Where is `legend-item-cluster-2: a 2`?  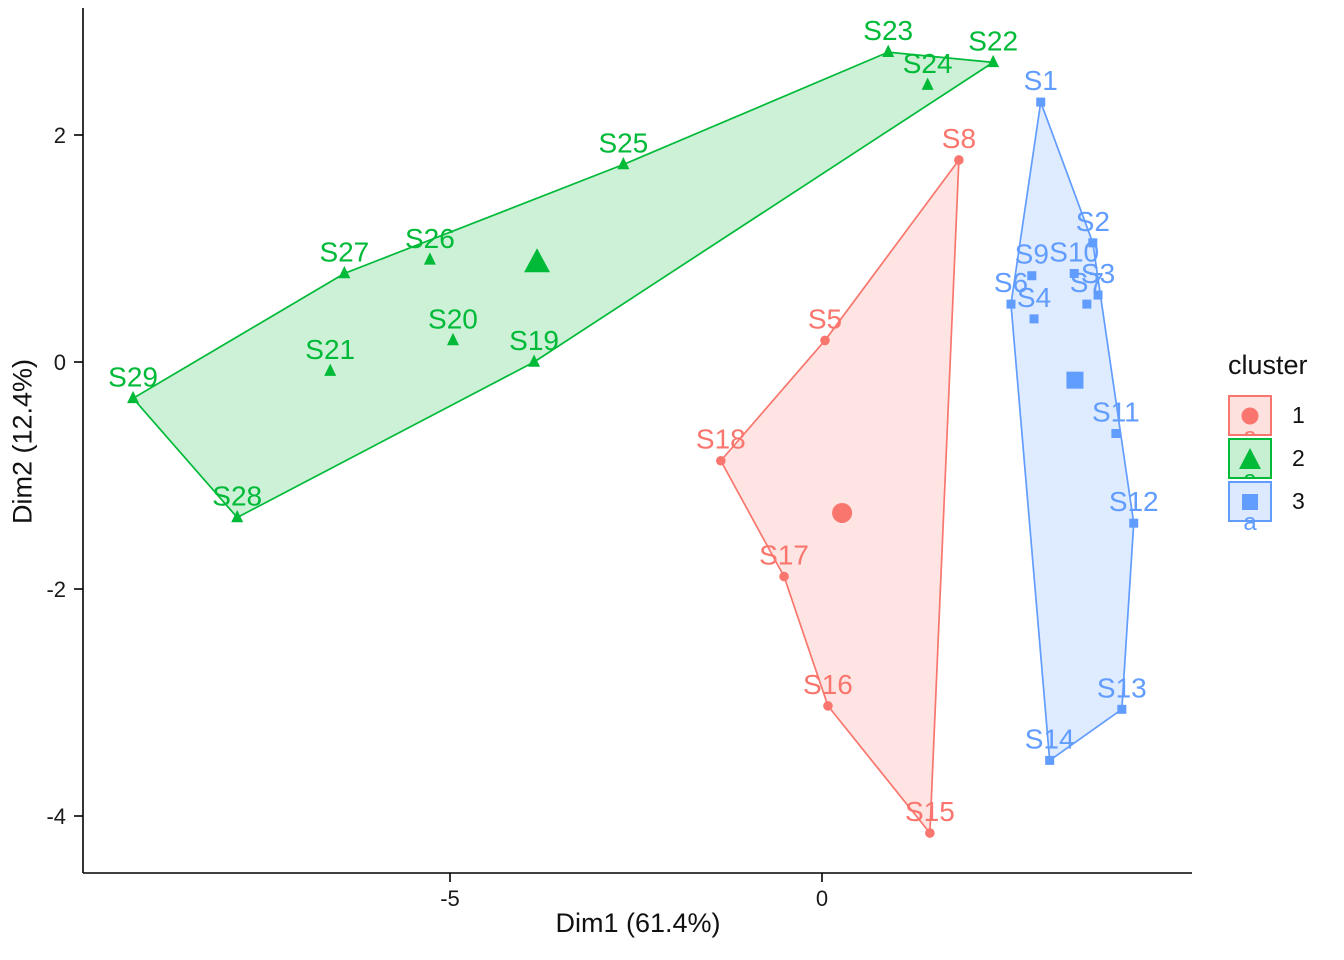 legend-item-cluster-2: a 2 is located at coordinates (1268, 458).